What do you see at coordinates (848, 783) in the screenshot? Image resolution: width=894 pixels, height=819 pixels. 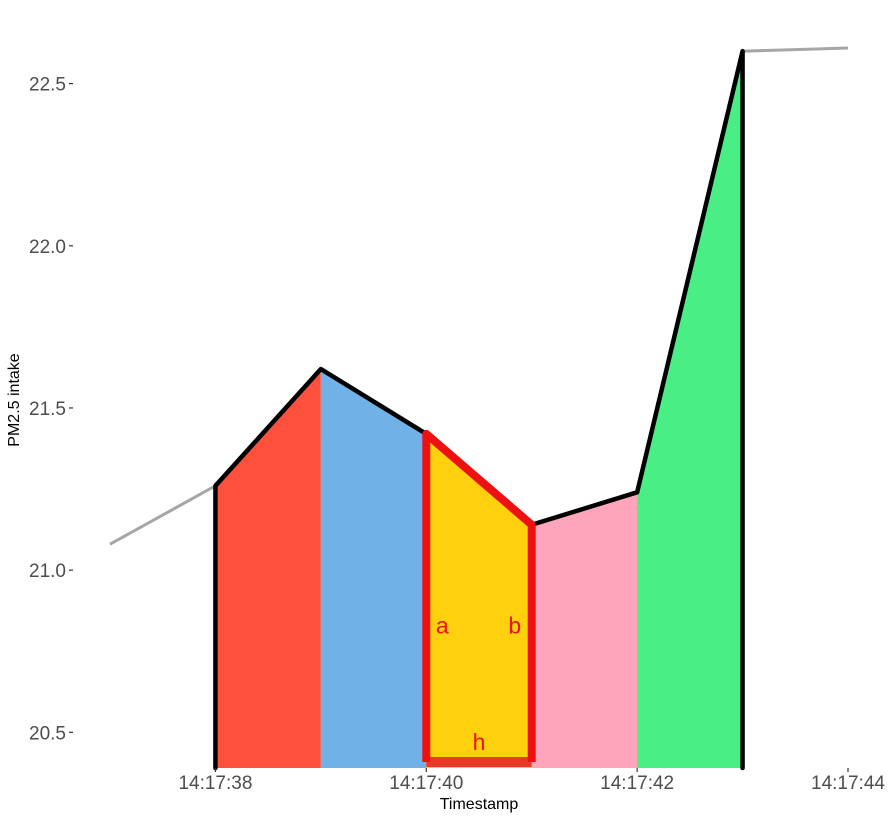 I see `x-tick-label: 14:17:44` at bounding box center [848, 783].